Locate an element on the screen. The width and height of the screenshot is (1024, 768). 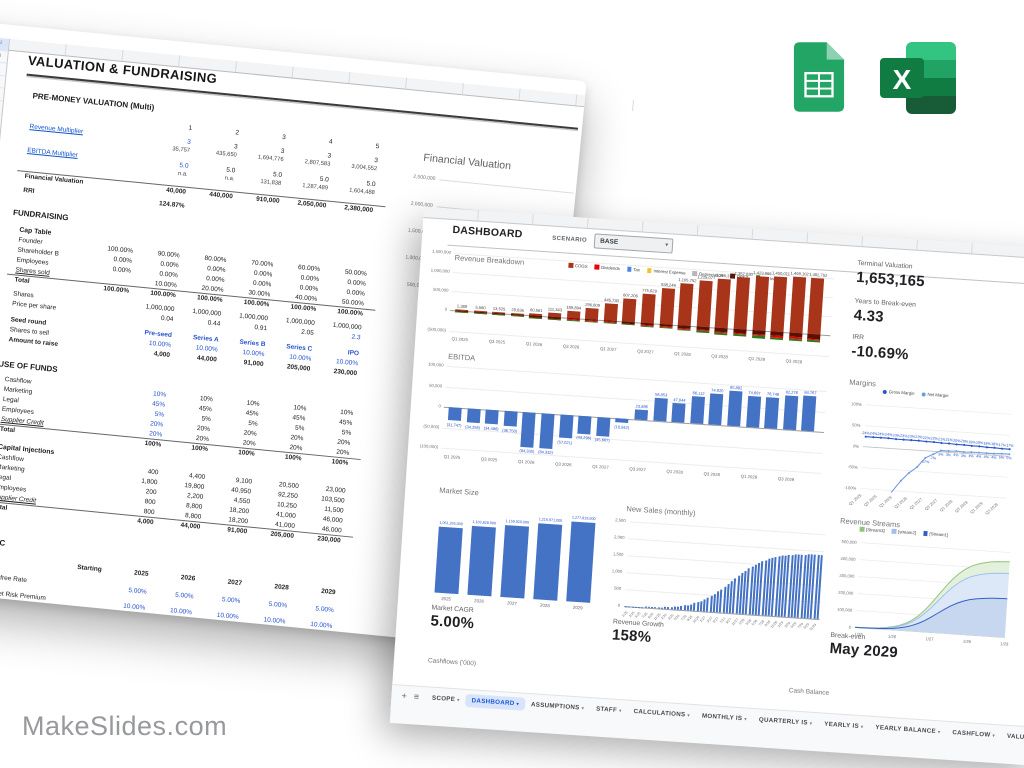
tab-dashboard: DASHBOARD ▾ is located at coordinates (495, 702).